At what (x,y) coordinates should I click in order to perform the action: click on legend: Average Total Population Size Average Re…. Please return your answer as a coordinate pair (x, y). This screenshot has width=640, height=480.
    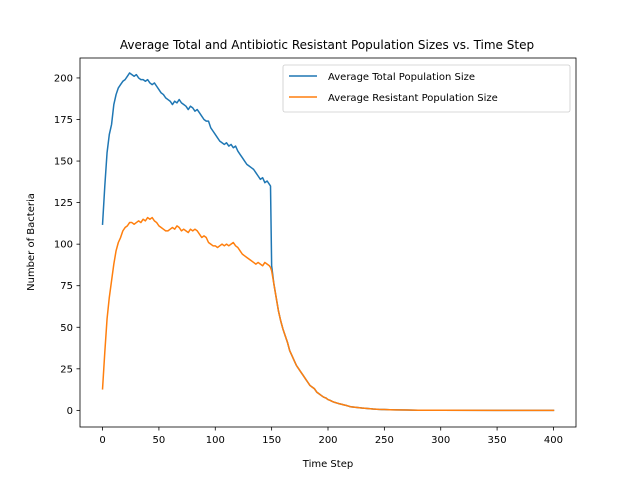
    Looking at the image, I should click on (426, 88).